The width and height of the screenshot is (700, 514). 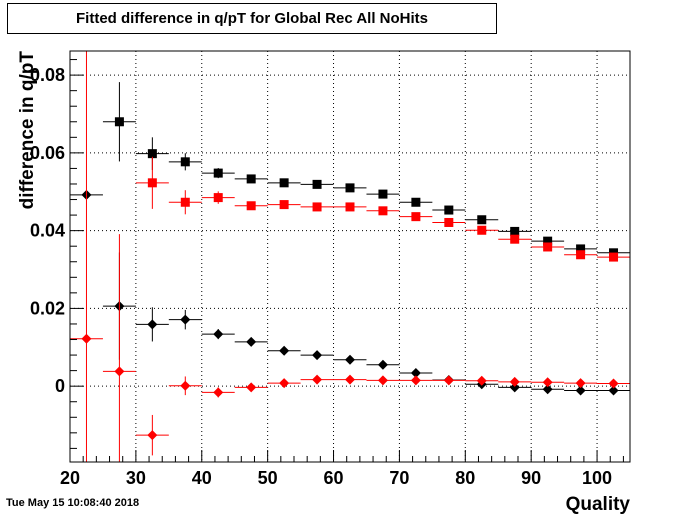 What do you see at coordinates (70, 478) in the screenshot?
I see `x-tick-label: 20` at bounding box center [70, 478].